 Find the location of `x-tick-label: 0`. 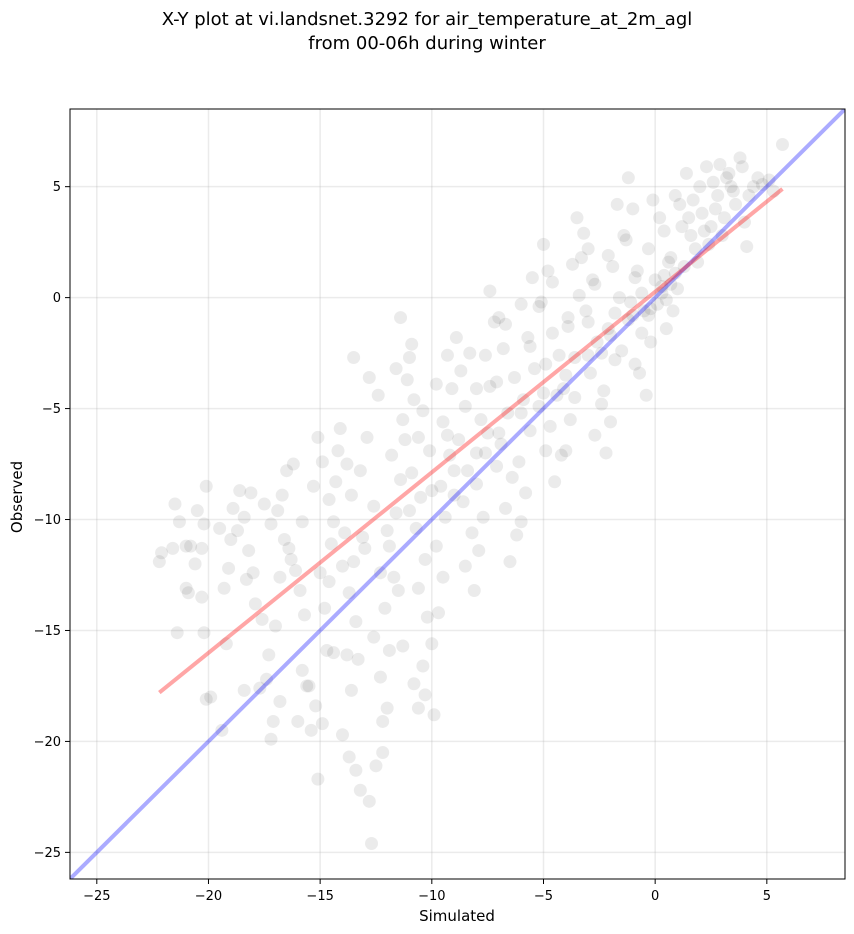

x-tick-label: 0 is located at coordinates (655, 896).